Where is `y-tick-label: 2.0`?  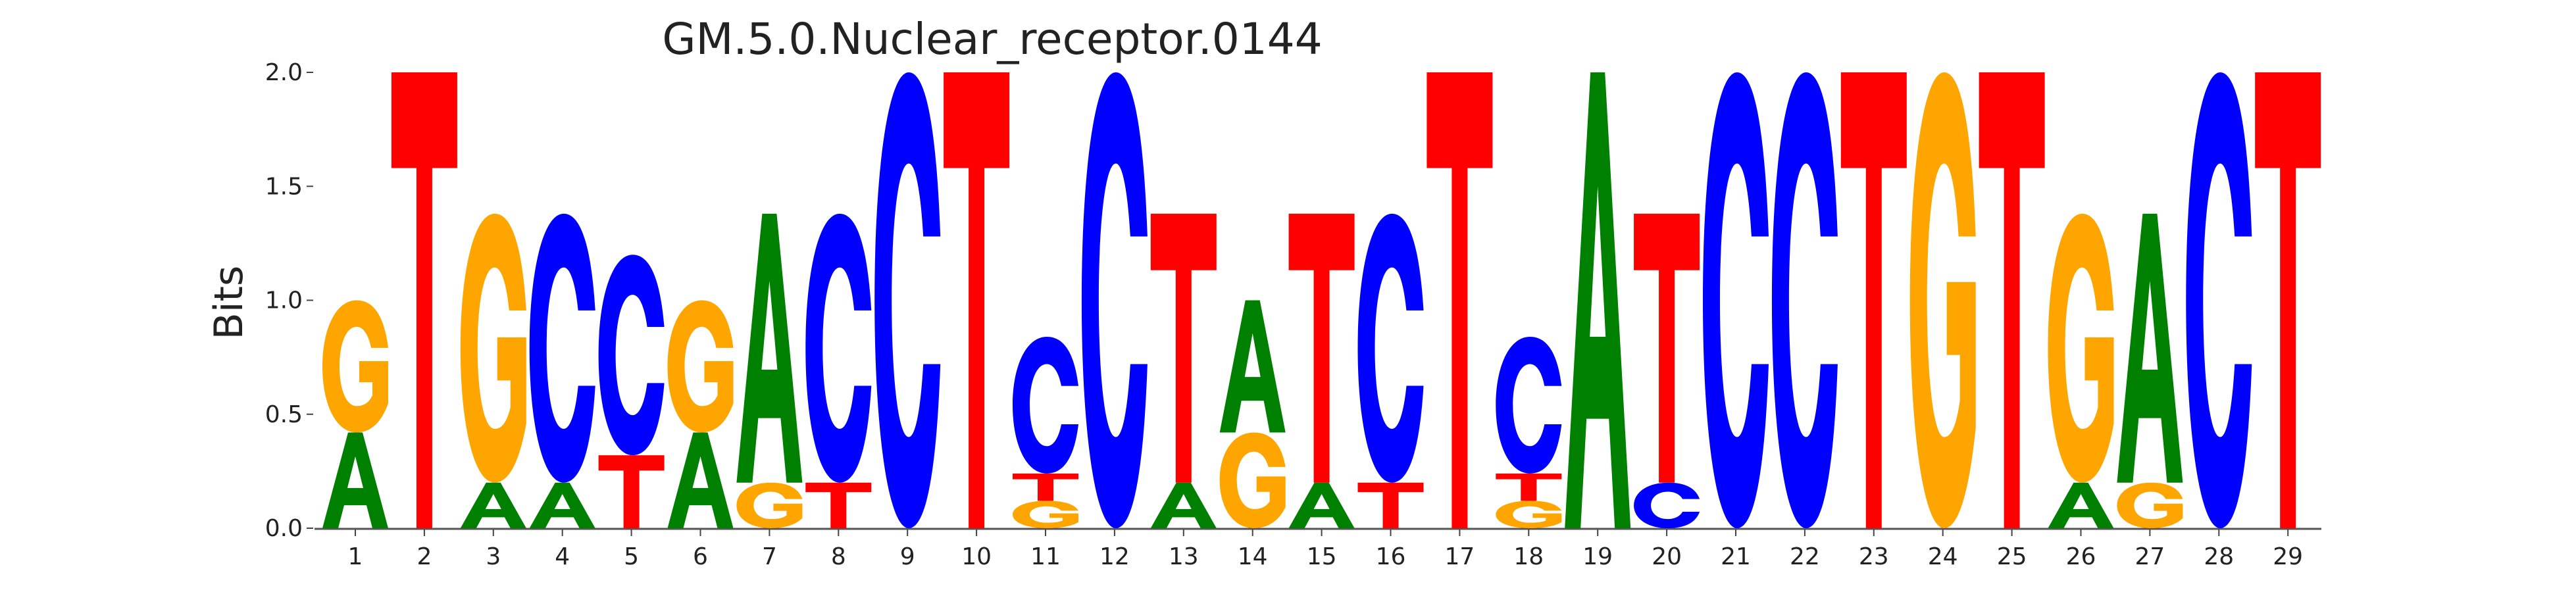
y-tick-label: 2.0 is located at coordinates (284, 72).